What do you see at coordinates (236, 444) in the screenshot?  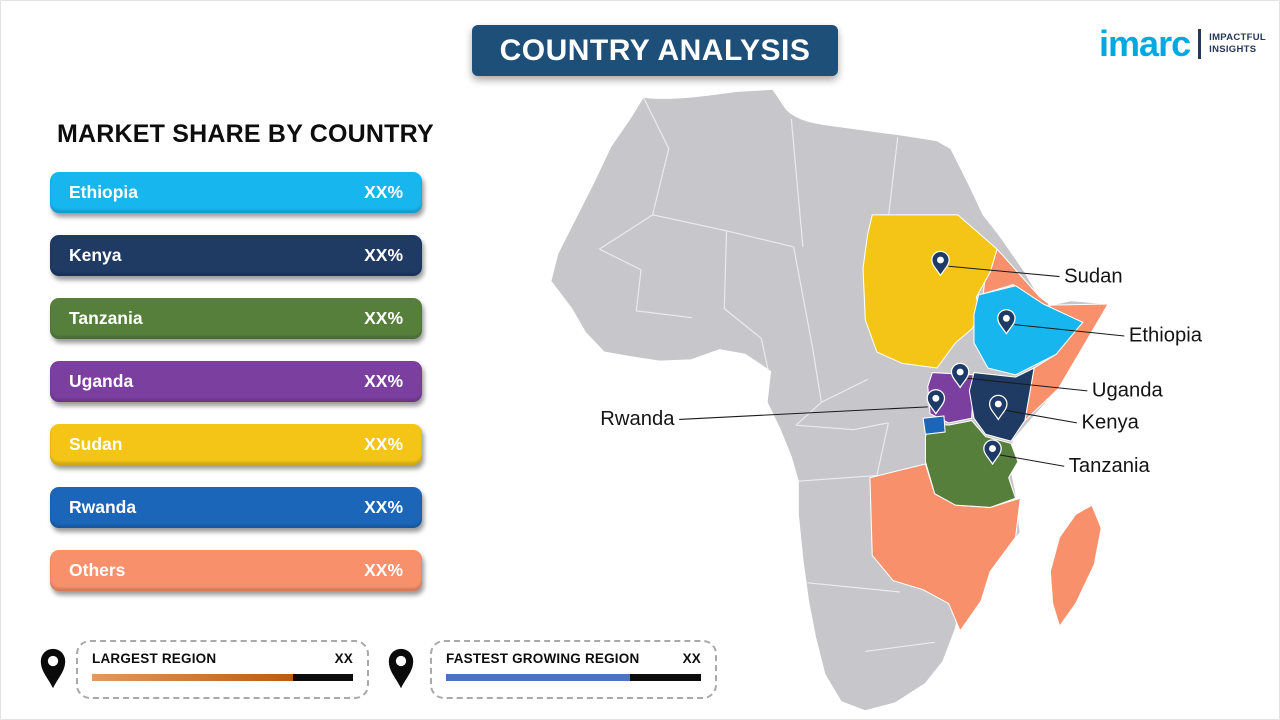 I see `market-share-bar-sudan: Sudan XX%` at bounding box center [236, 444].